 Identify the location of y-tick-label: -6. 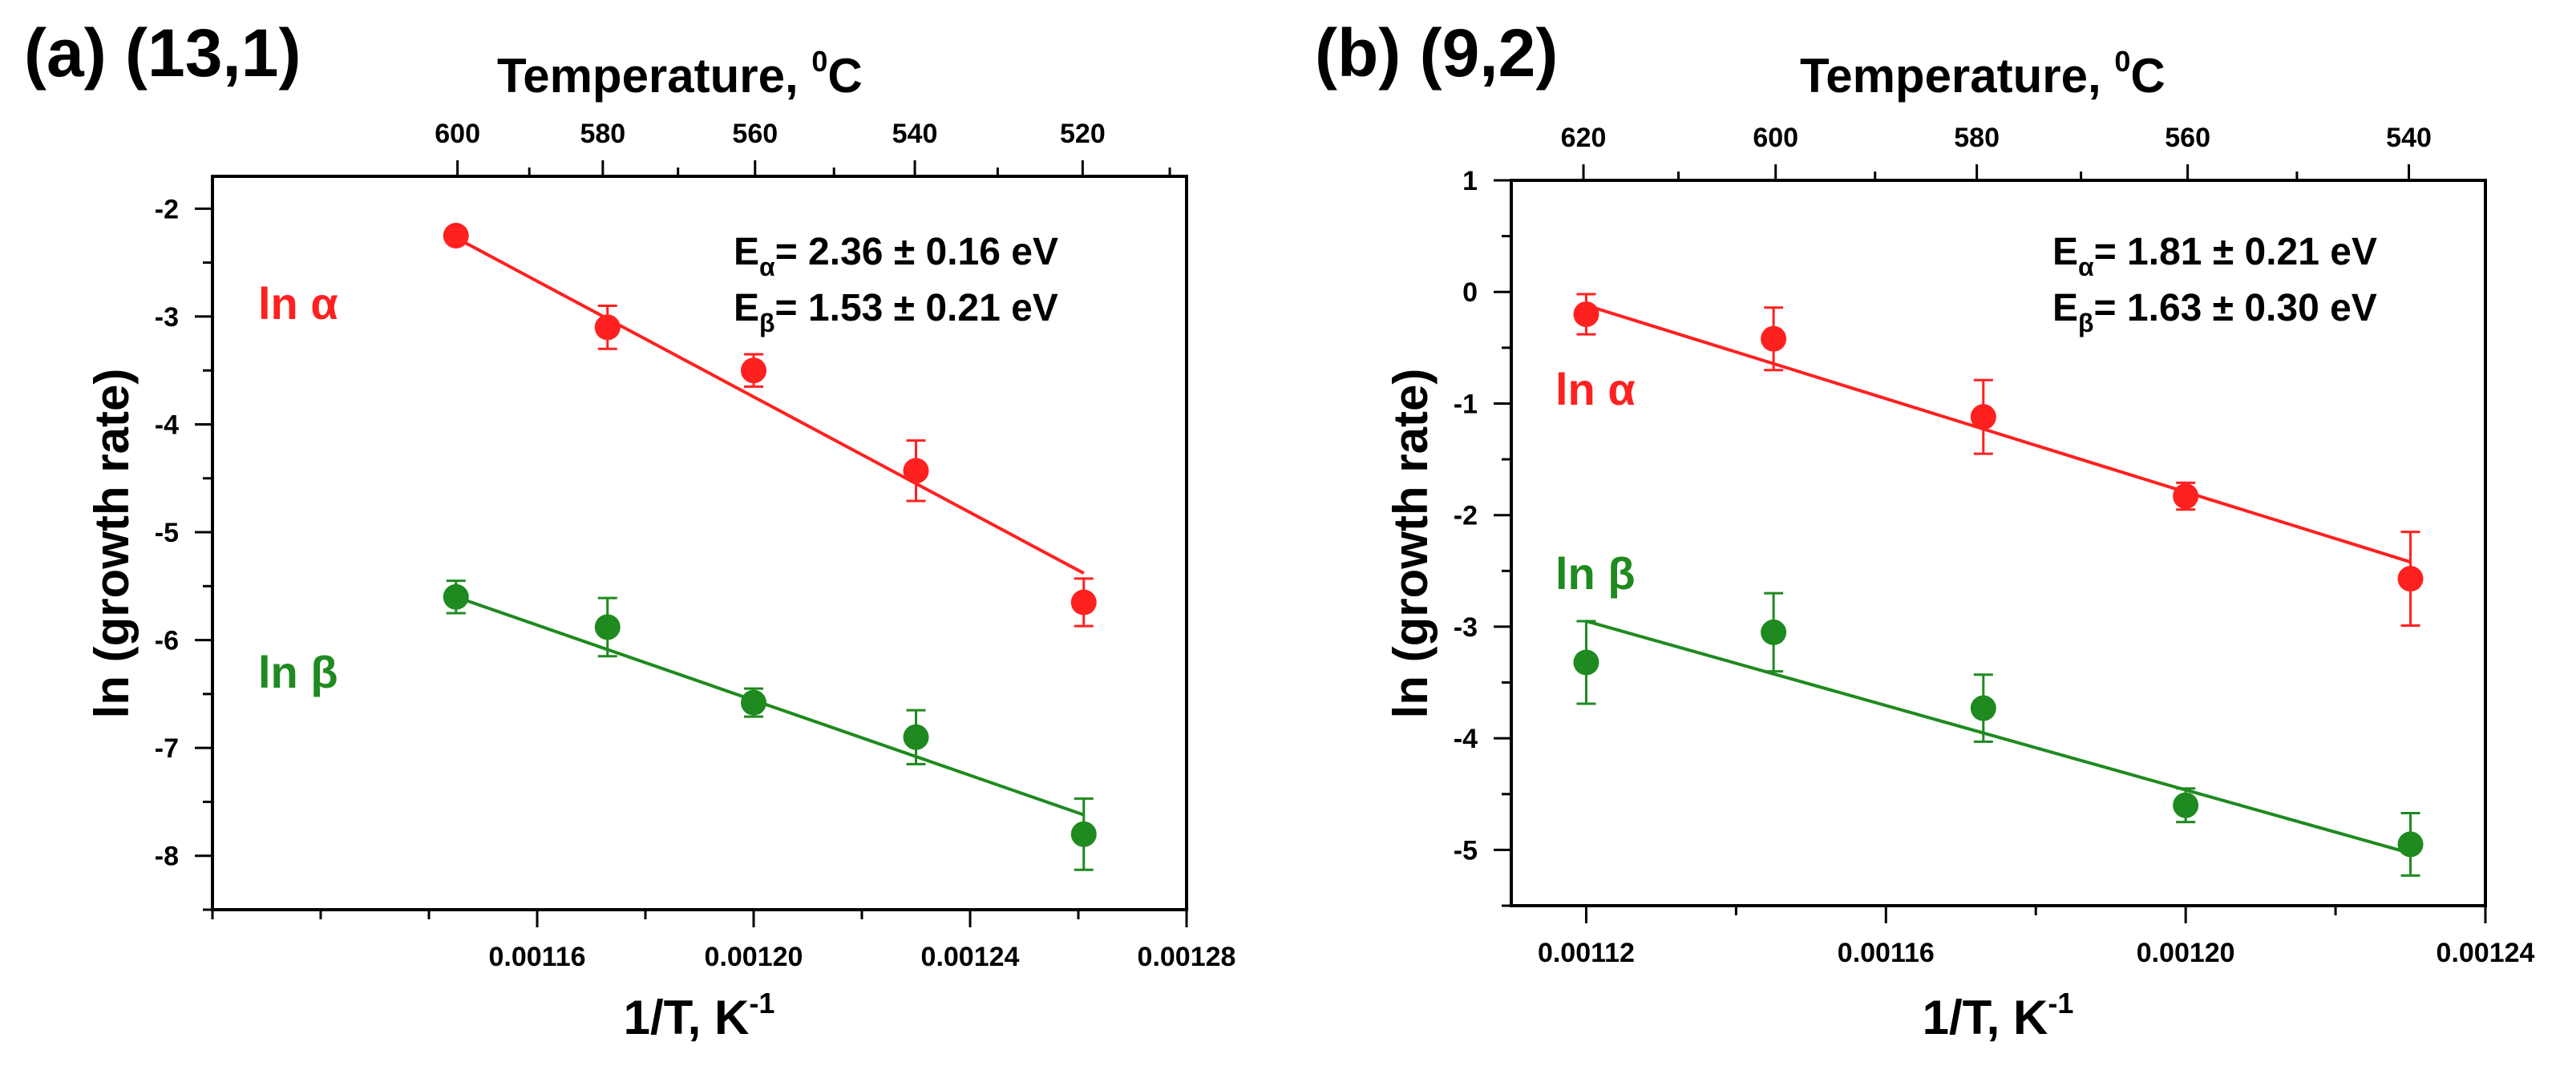
(167, 641).